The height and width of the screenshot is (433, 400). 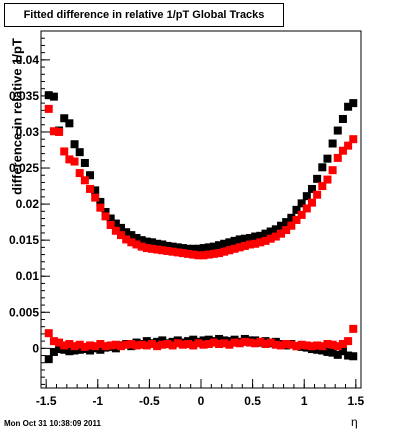 What do you see at coordinates (149, 401) in the screenshot?
I see `x-tick-label: -0.5` at bounding box center [149, 401].